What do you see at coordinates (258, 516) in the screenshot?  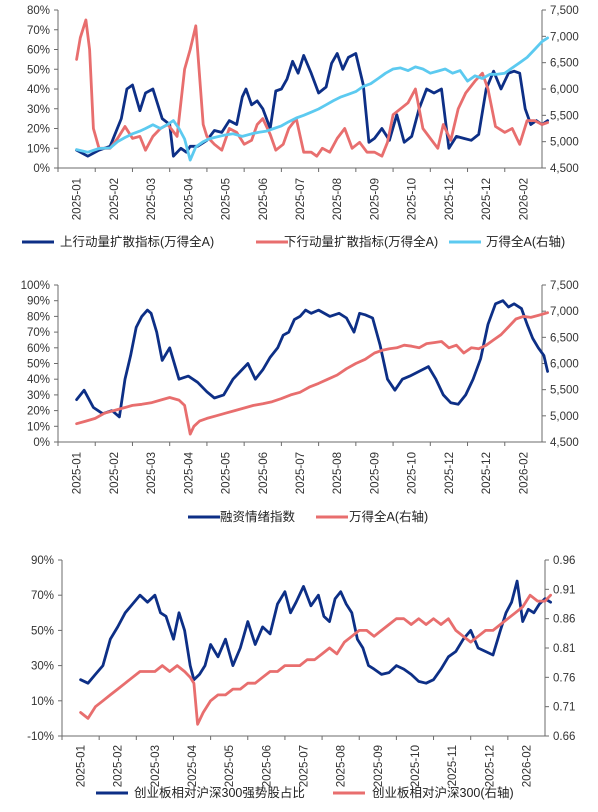 I see `legend-label: 融资情绪指数` at bounding box center [258, 516].